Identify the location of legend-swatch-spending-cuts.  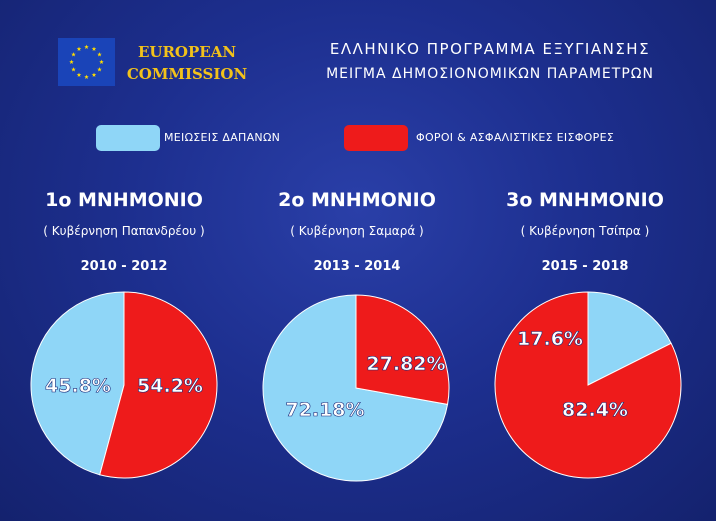
(128, 138).